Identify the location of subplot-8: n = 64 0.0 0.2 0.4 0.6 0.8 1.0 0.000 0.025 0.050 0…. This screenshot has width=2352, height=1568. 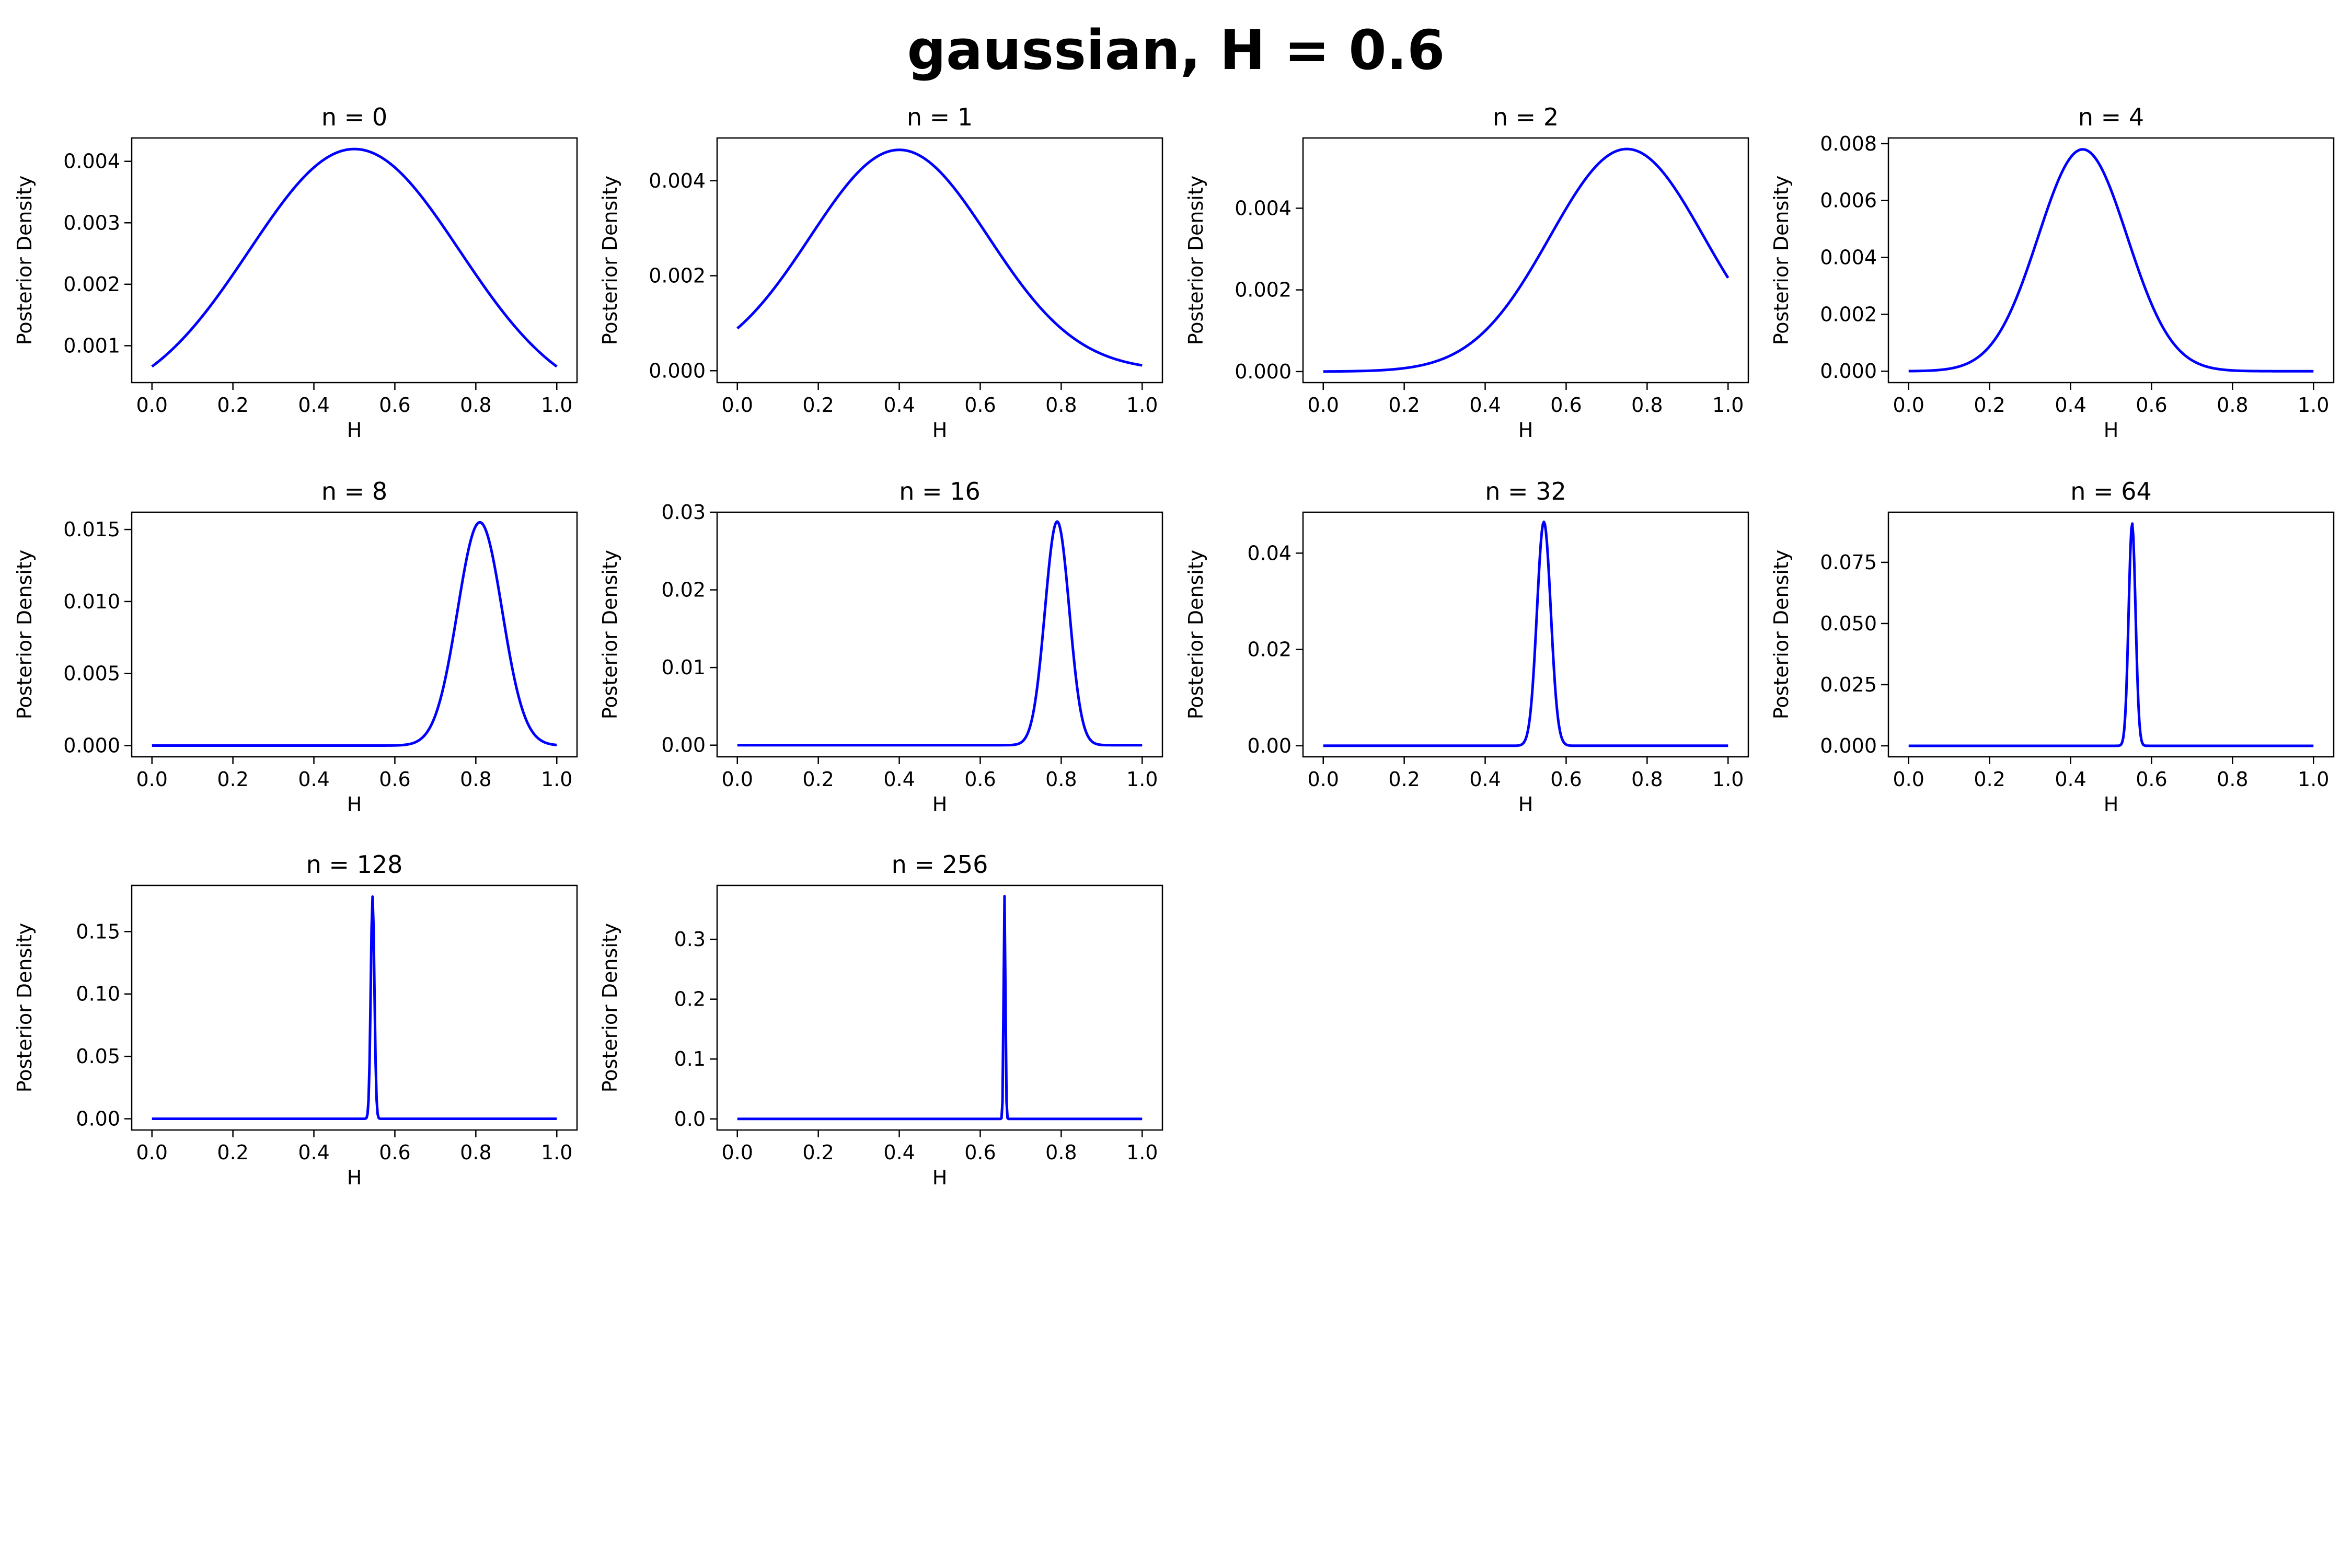
(2052, 646).